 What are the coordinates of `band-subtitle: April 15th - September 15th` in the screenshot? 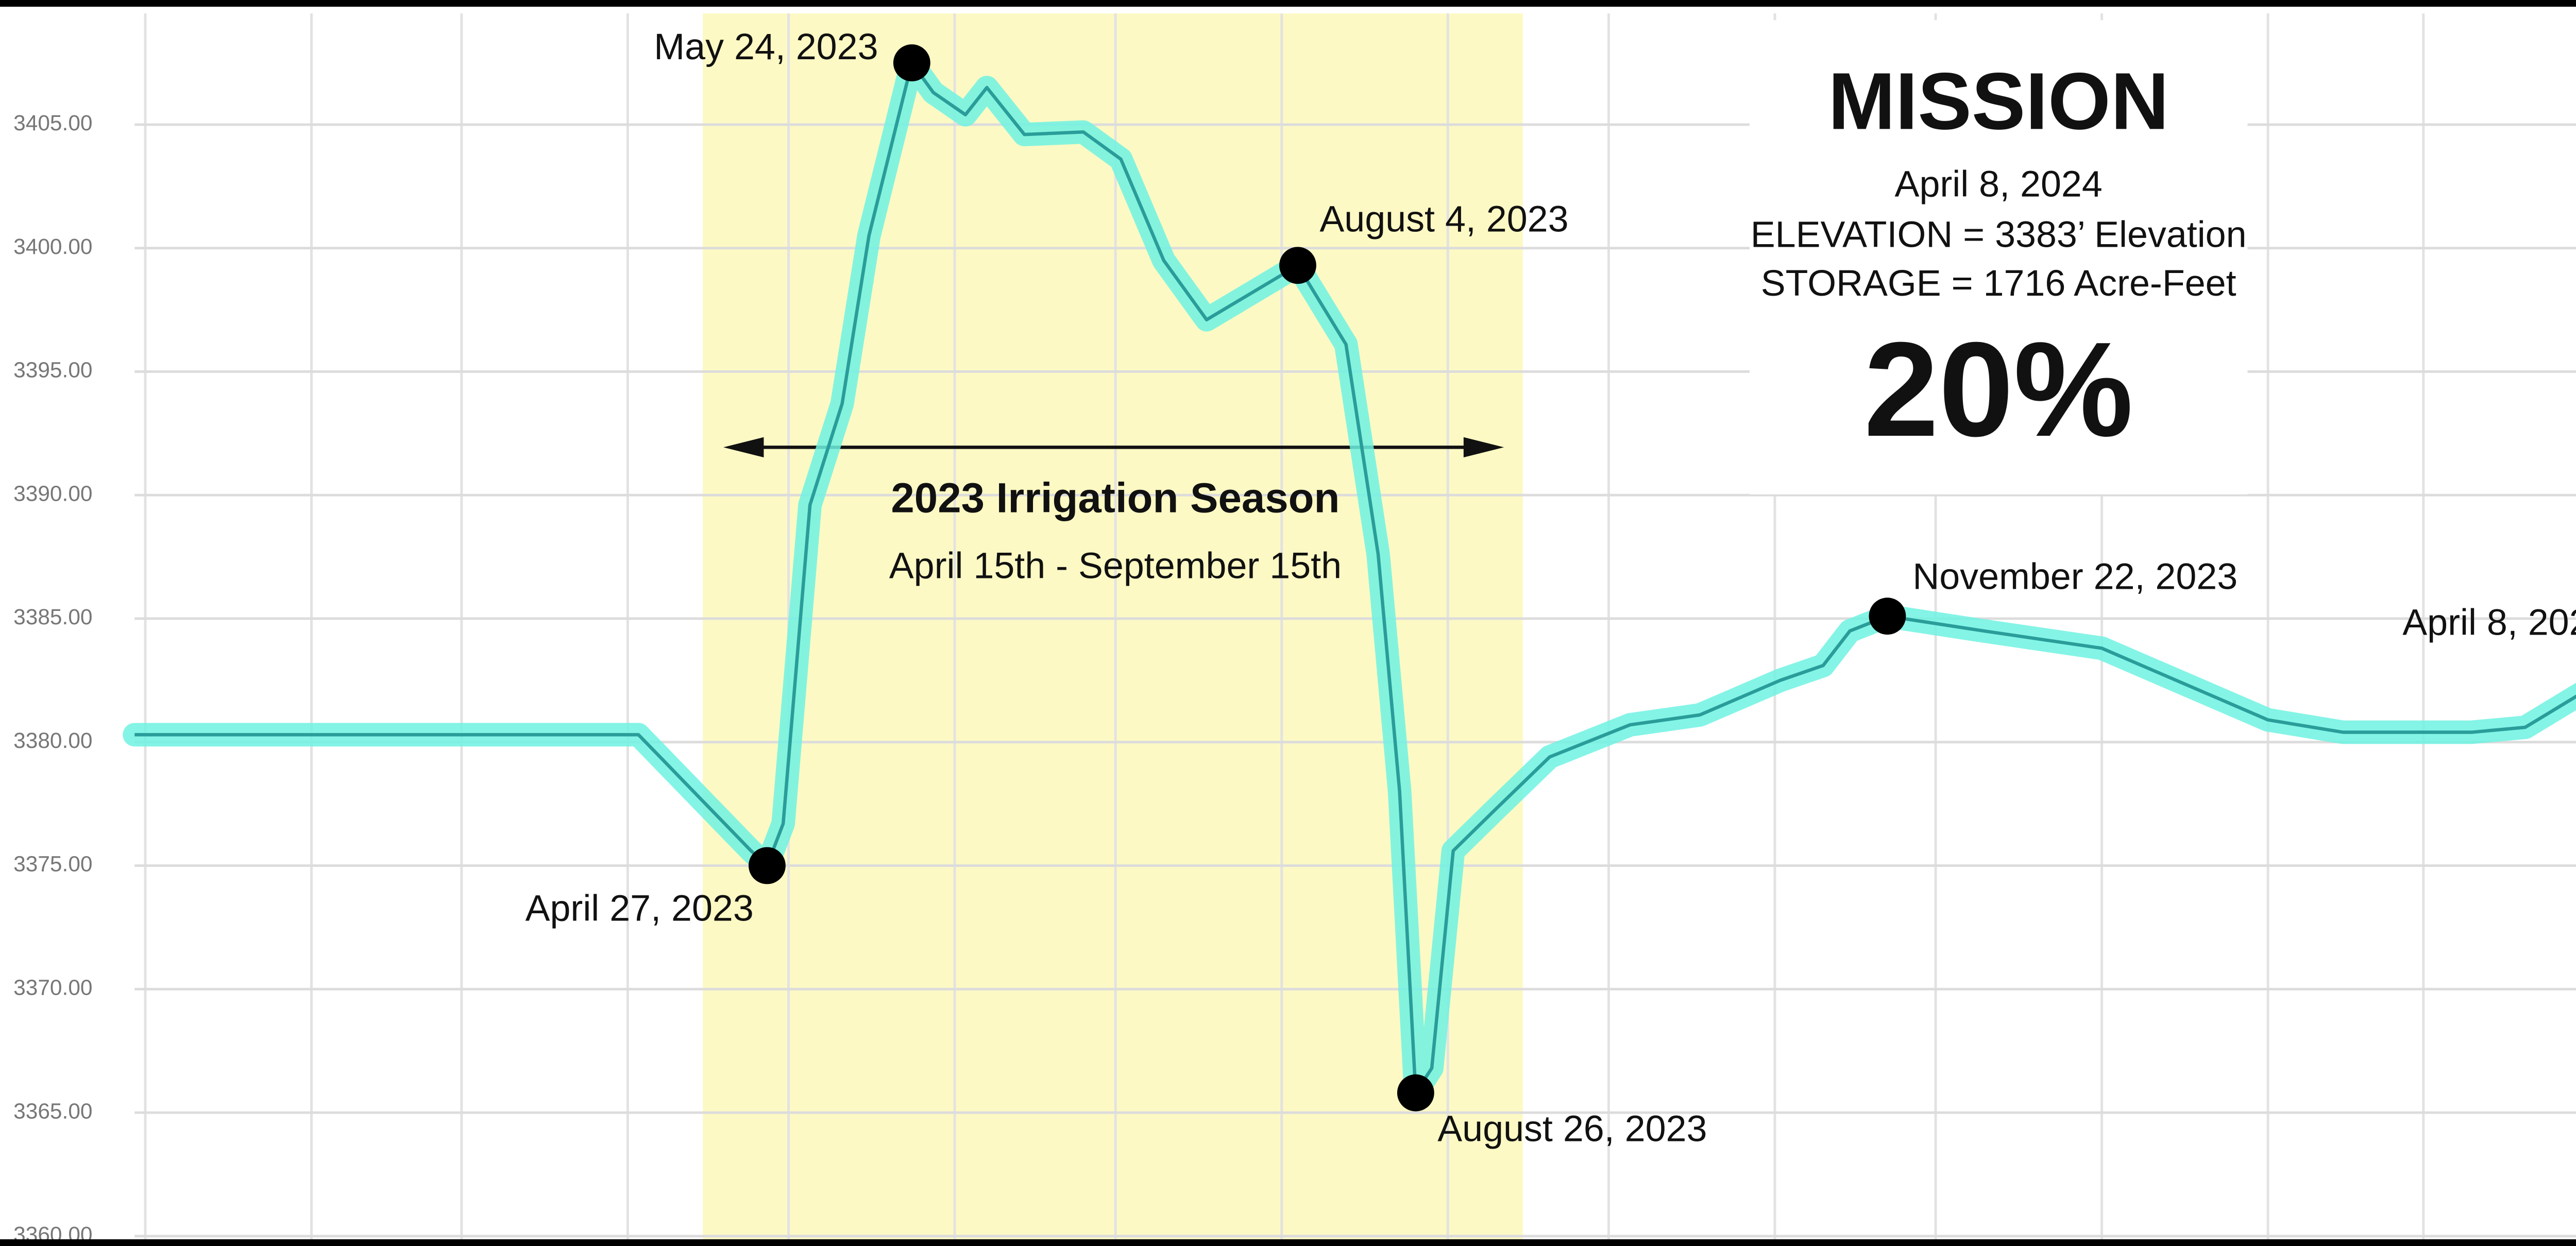 It's located at (1115, 566).